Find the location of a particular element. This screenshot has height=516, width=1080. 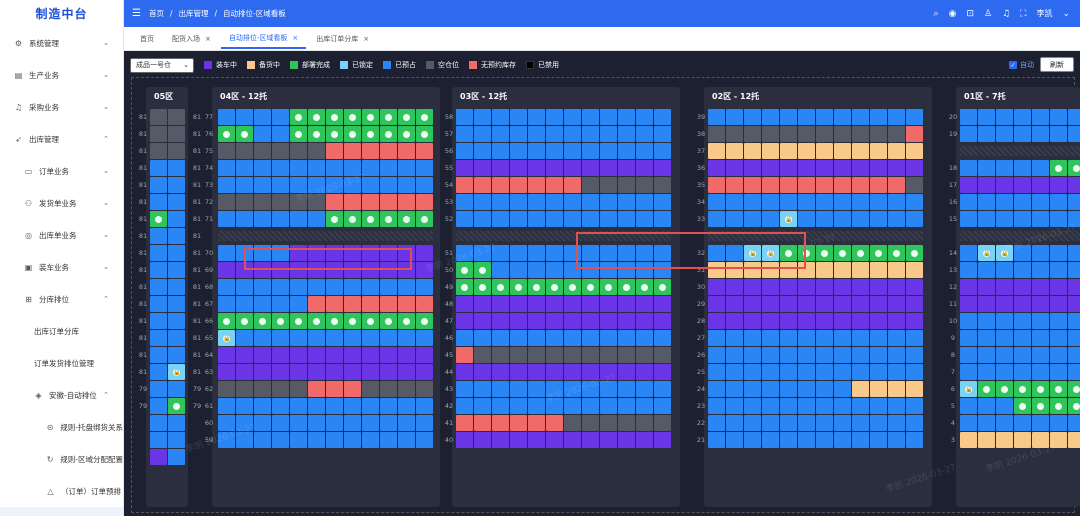

close-icon: × is located at coordinates (208, 38).